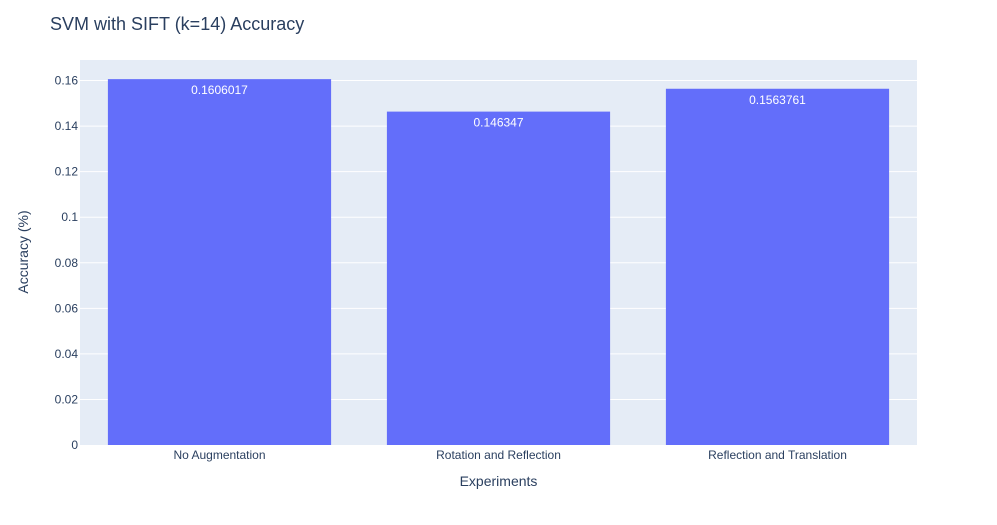  Describe the element at coordinates (498, 278) in the screenshot. I see `bar` at that location.